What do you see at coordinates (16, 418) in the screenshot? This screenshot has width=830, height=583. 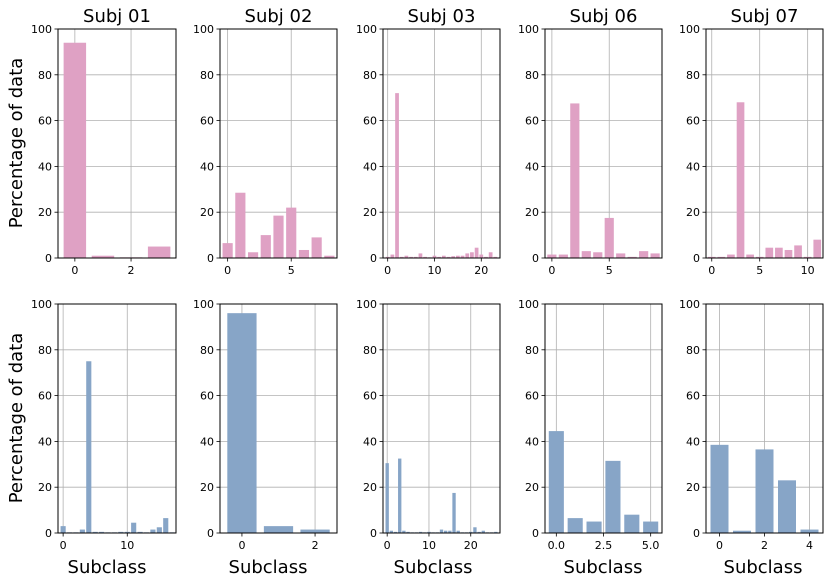 I see `ylabel-bottom: Percentage of data` at bounding box center [16, 418].